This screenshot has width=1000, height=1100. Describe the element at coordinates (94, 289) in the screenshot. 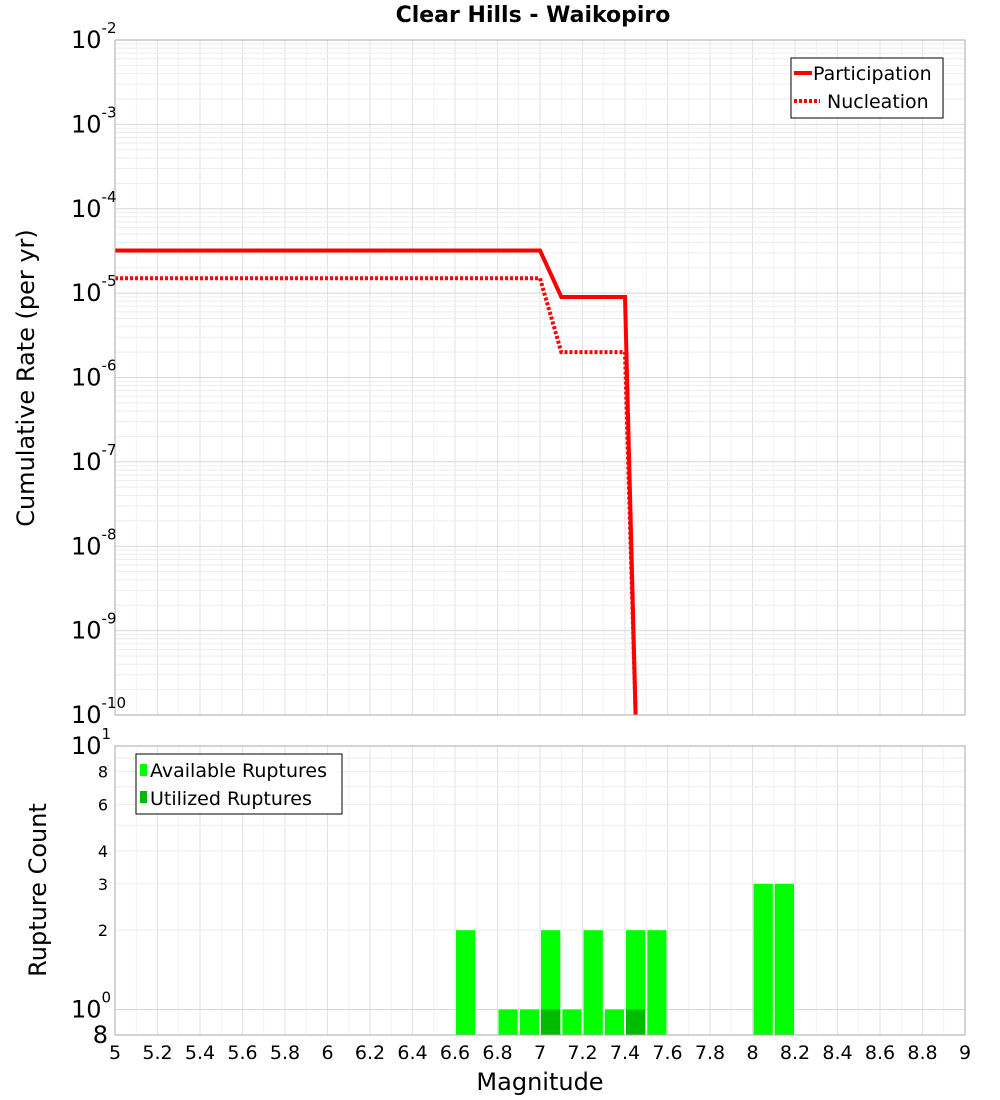

I see `rate-y-tick-label: 10⁻⁵` at that location.